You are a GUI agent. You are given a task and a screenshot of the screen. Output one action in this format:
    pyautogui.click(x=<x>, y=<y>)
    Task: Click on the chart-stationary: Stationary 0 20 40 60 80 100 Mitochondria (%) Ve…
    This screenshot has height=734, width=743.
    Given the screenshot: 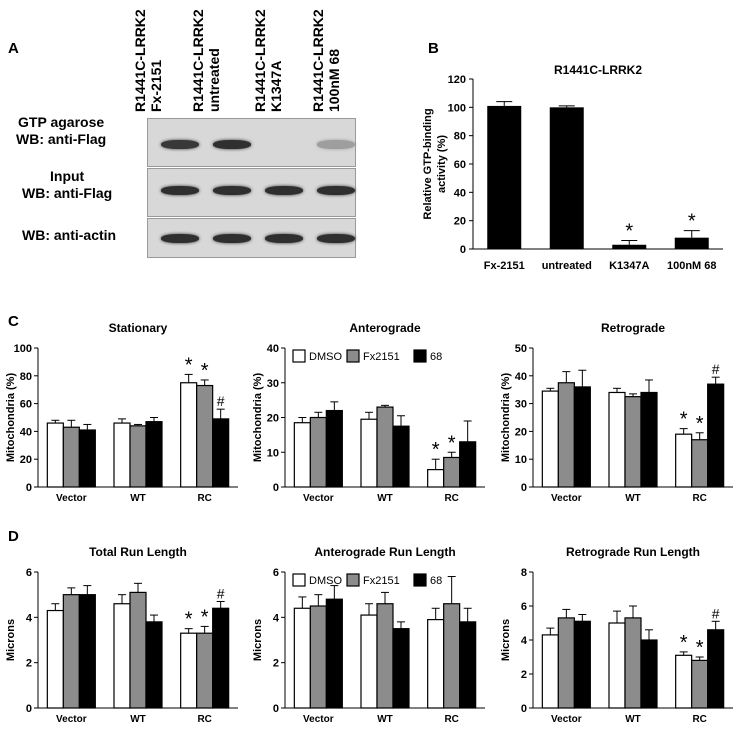 What is the action you would take?
    pyautogui.click(x=121, y=412)
    